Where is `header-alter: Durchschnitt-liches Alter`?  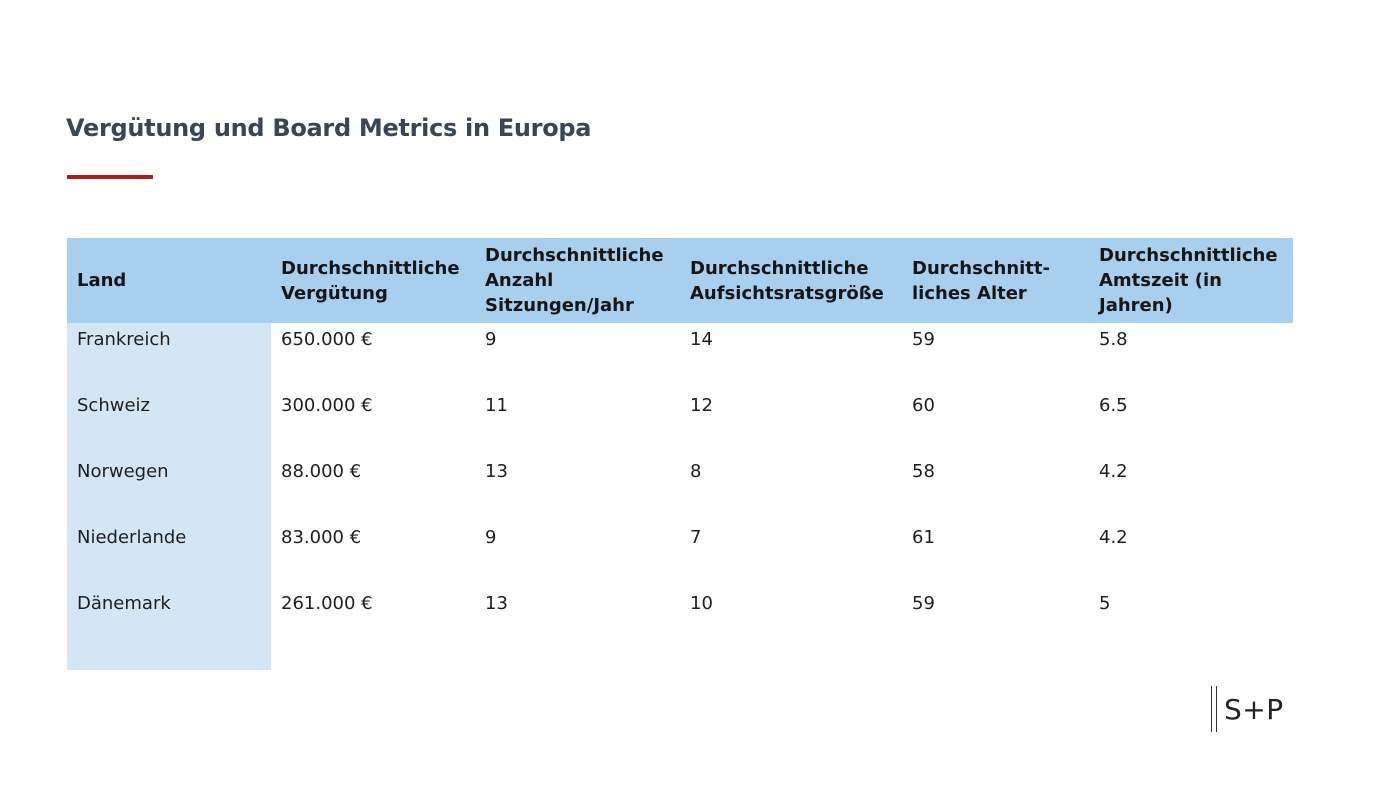 header-alter: Durchschnitt-liches Alter is located at coordinates (995, 280).